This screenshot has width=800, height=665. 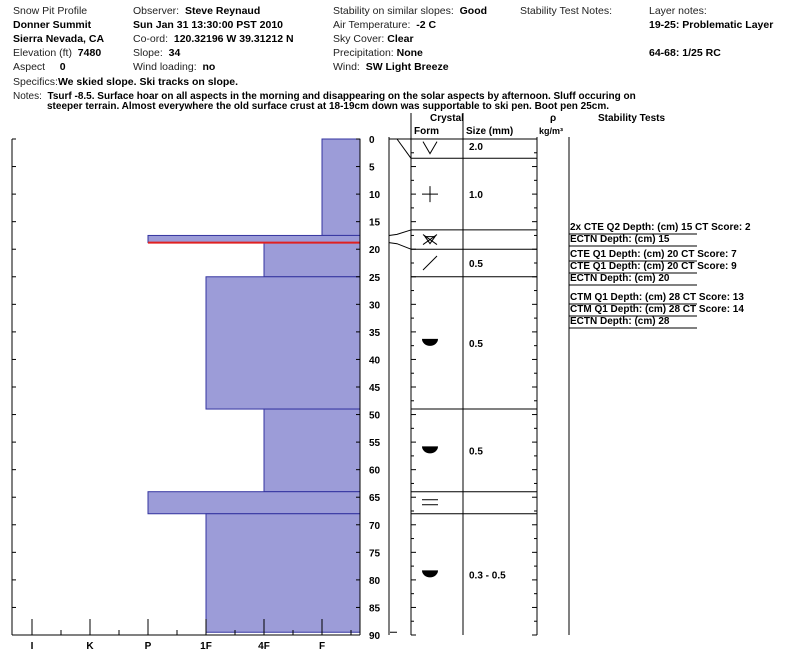 I want to click on y-tick-label: 5, so click(x=372, y=168).